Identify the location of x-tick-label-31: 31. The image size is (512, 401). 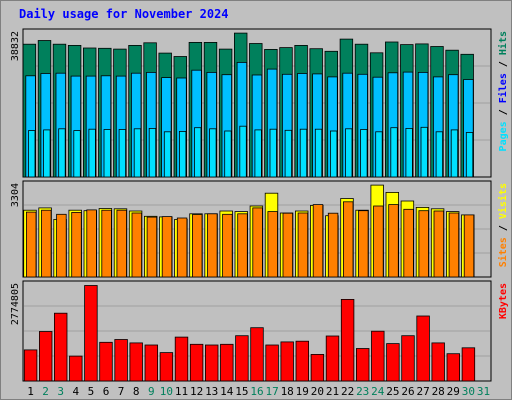
(483, 391).